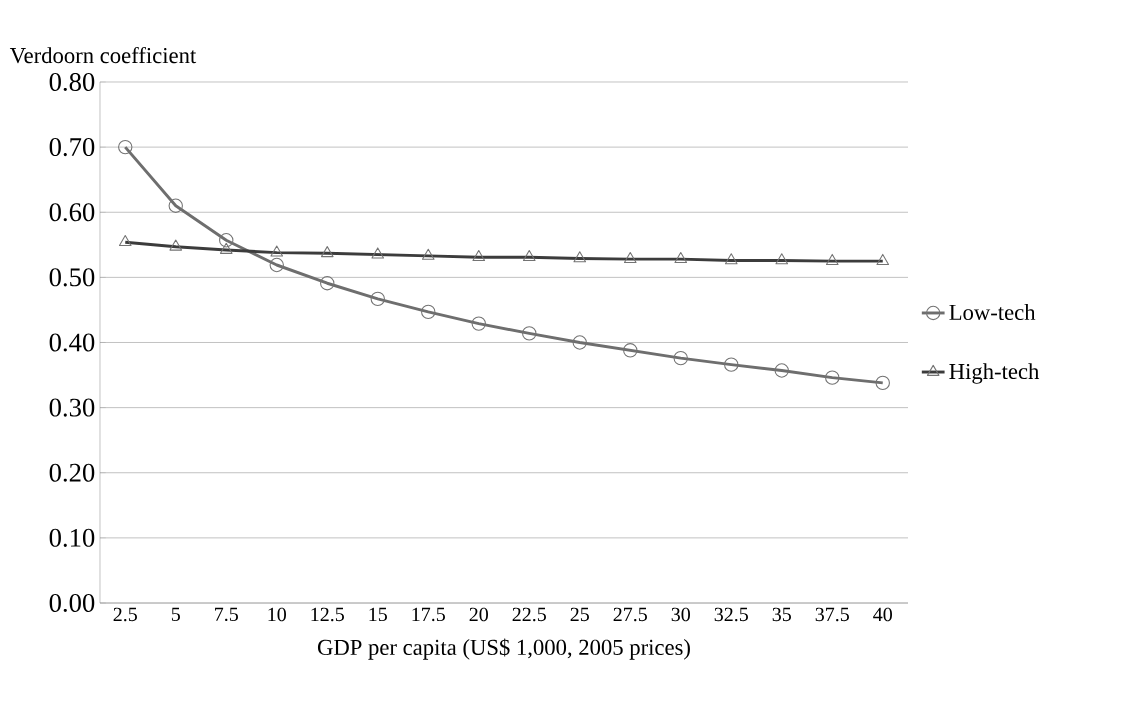 The height and width of the screenshot is (711, 1136). What do you see at coordinates (478, 614) in the screenshot?
I see `x-tick-label: 20` at bounding box center [478, 614].